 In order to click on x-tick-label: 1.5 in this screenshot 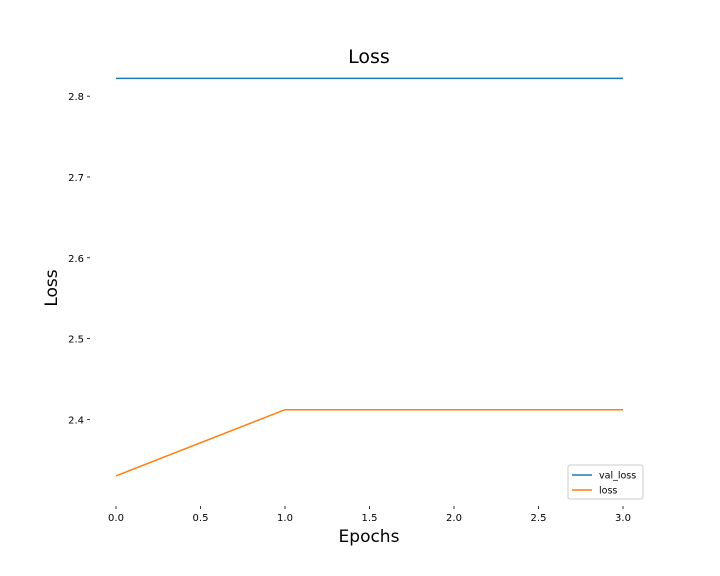, I will do `click(370, 518)`.